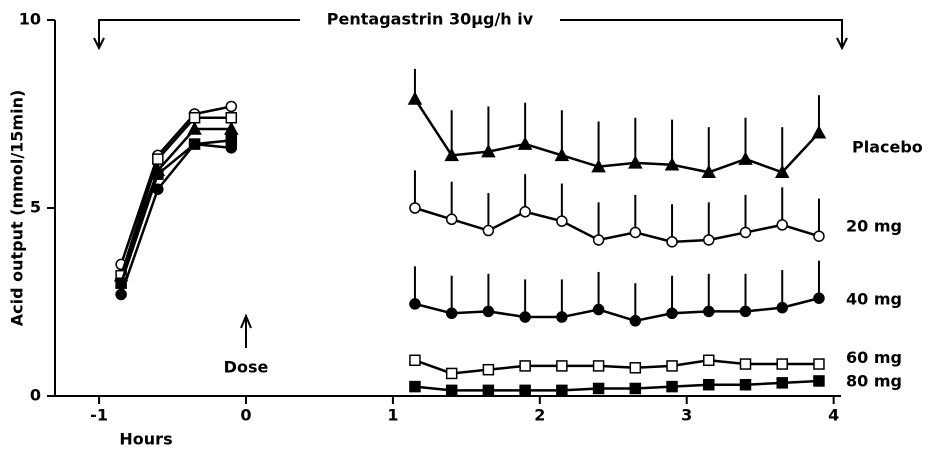 The width and height of the screenshot is (930, 451). I want to click on annotation: Dose, so click(246, 367).